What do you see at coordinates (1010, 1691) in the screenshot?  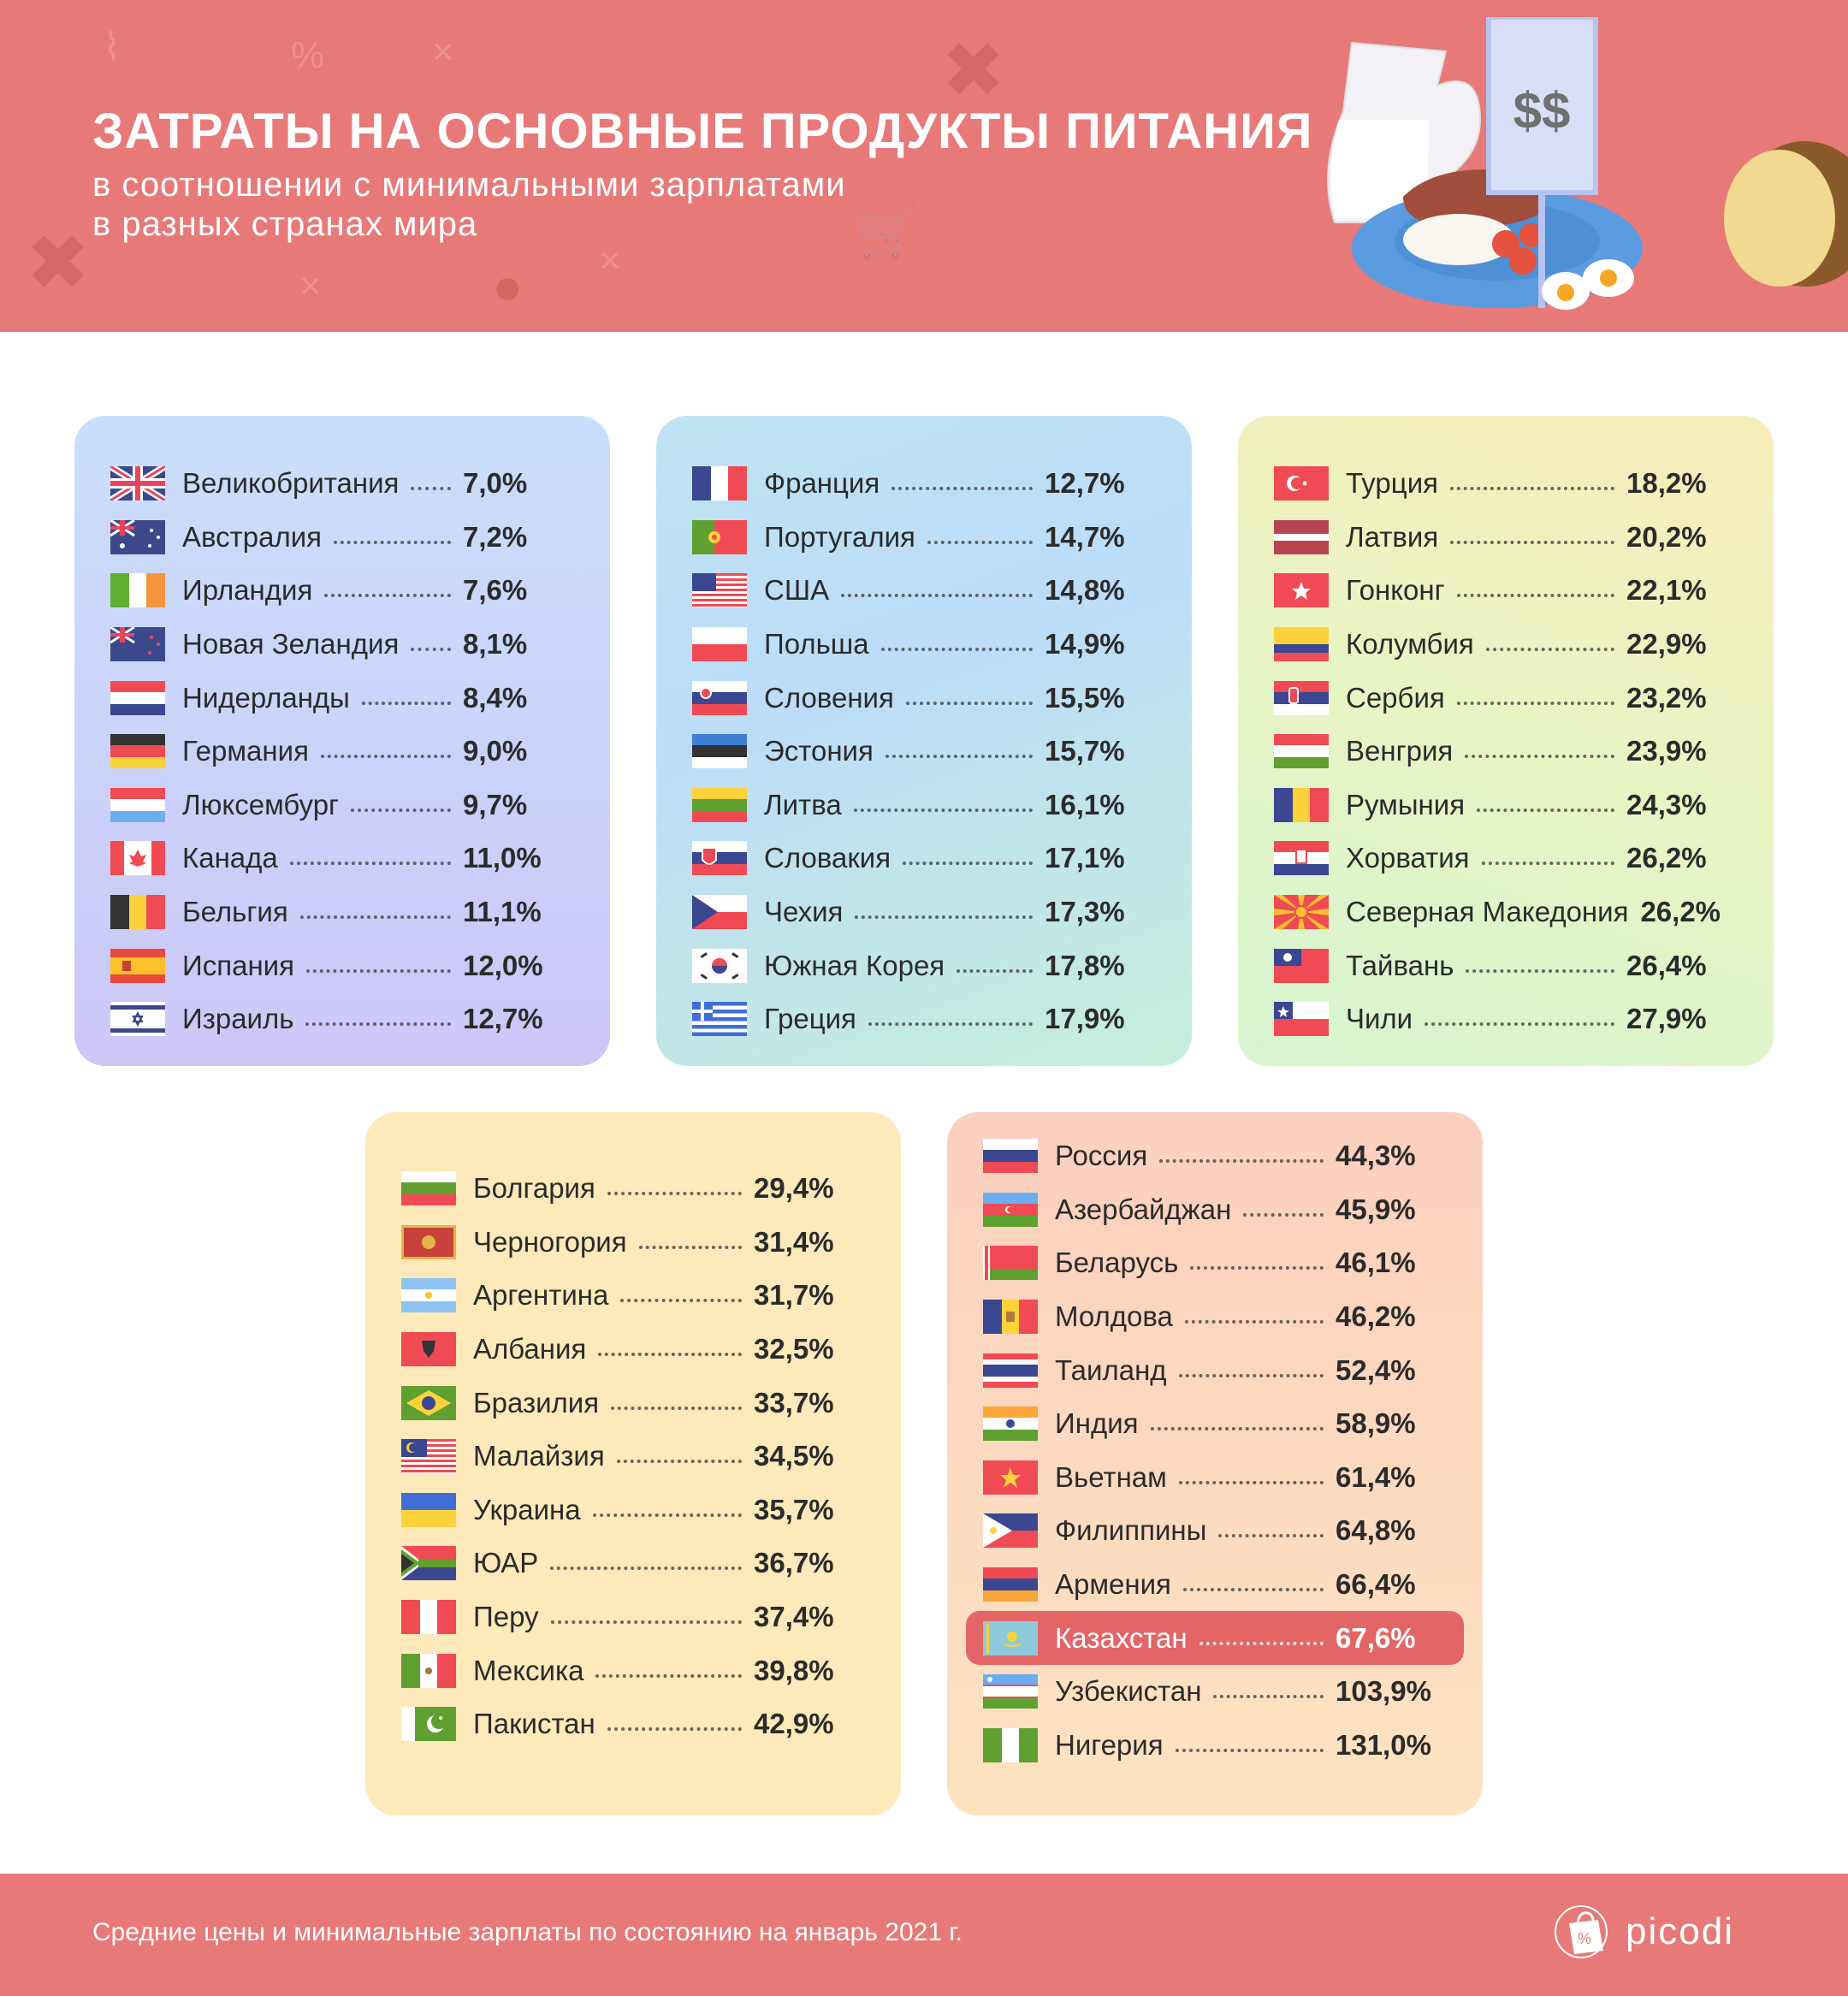 I see `flag-uz-icon` at bounding box center [1010, 1691].